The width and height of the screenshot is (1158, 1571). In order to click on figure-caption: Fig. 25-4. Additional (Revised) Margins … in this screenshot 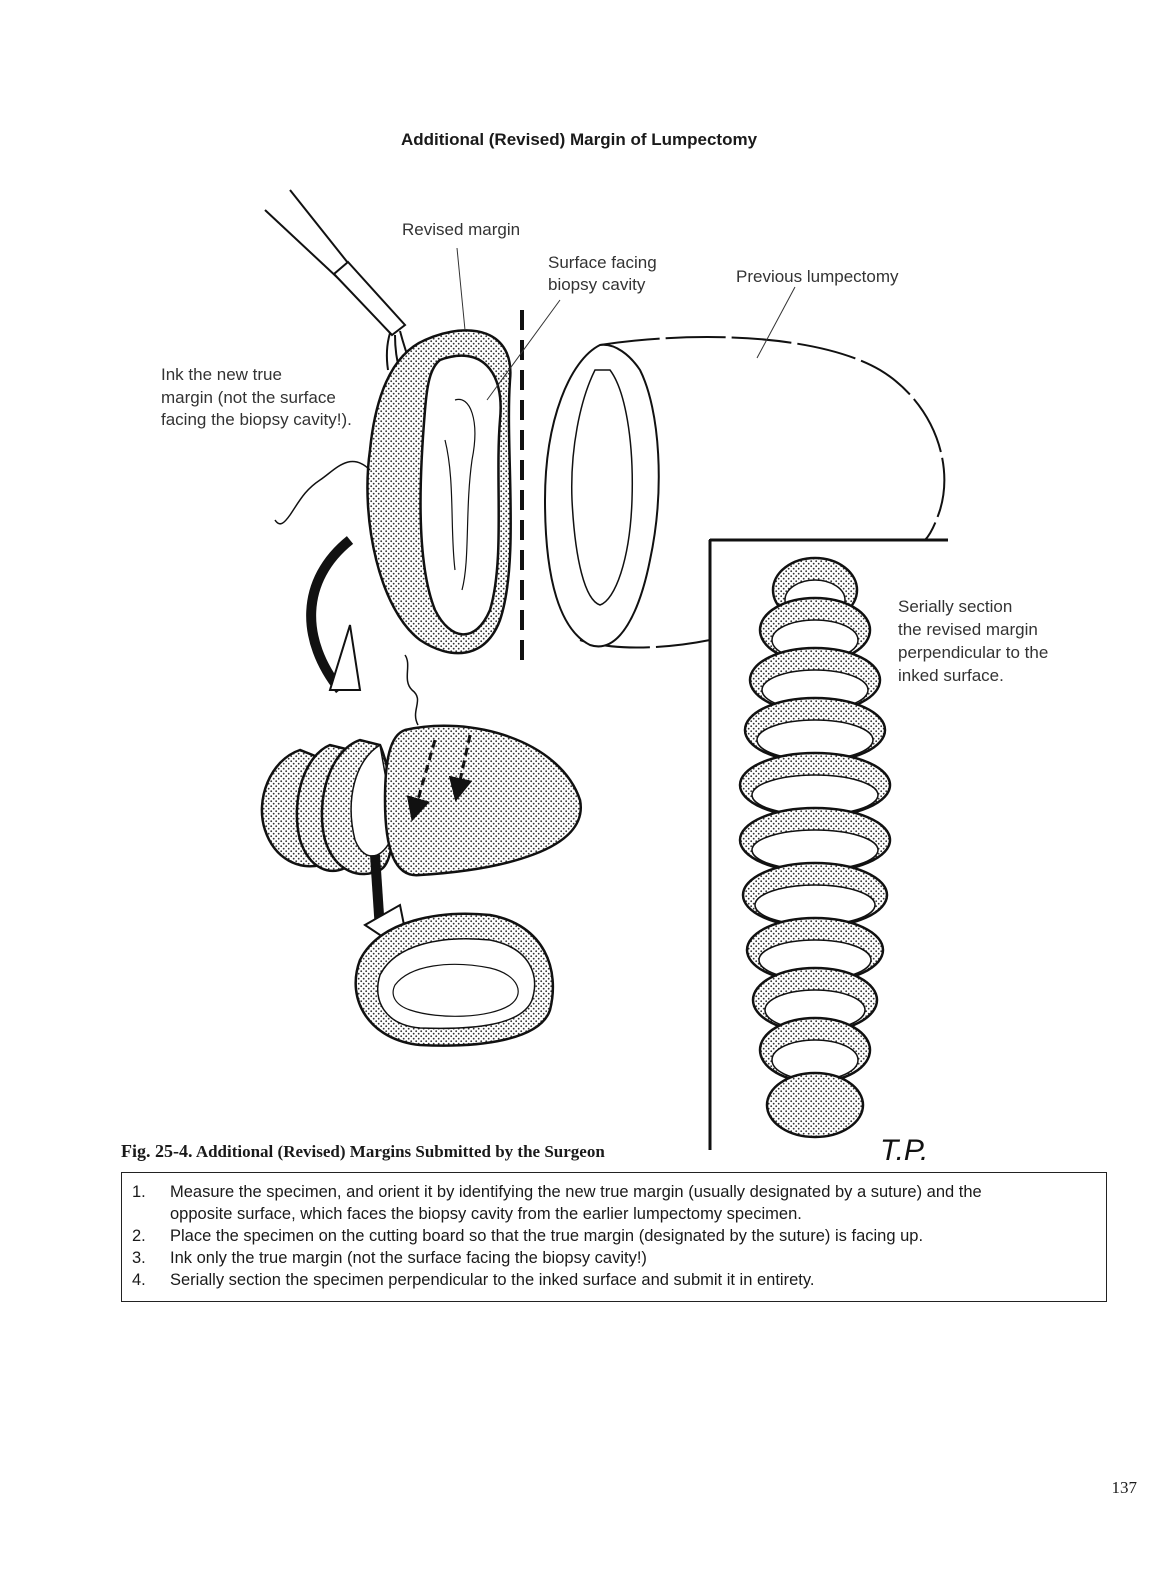, I will do `click(363, 1151)`.